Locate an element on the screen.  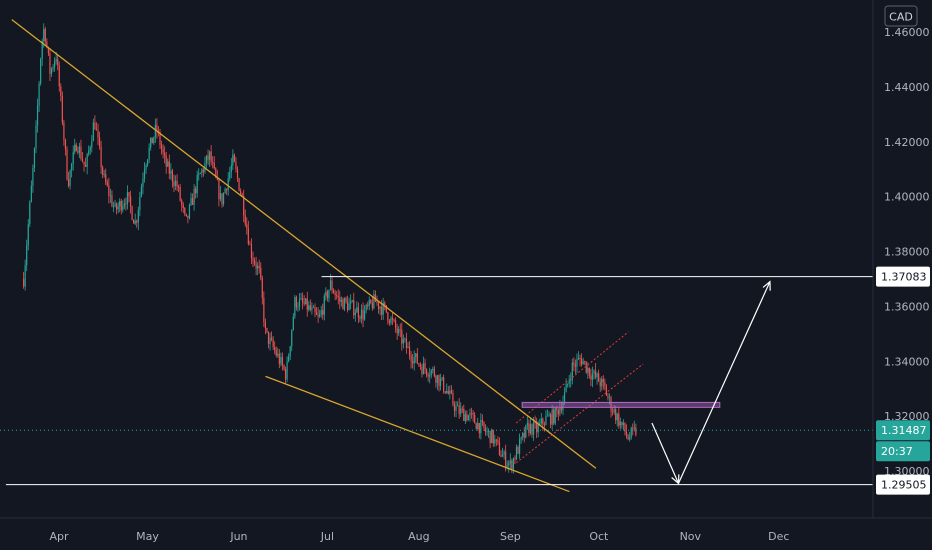
price-tag-label: 20:37 is located at coordinates (897, 451).